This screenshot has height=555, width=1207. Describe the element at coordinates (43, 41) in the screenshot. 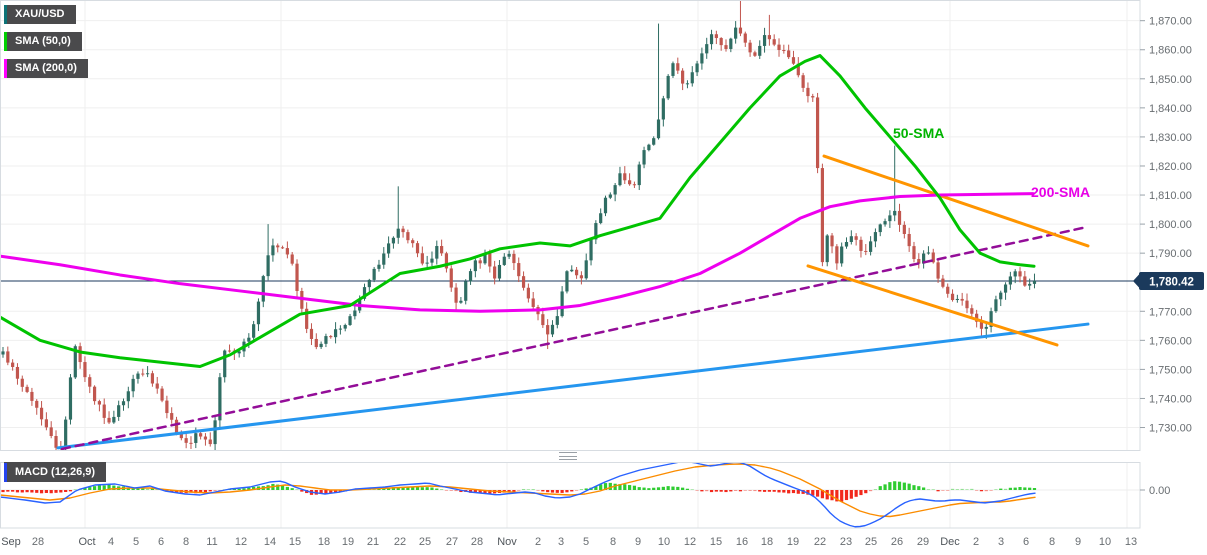

I see `legend-sma50-badge: SMA (50,0)` at that location.